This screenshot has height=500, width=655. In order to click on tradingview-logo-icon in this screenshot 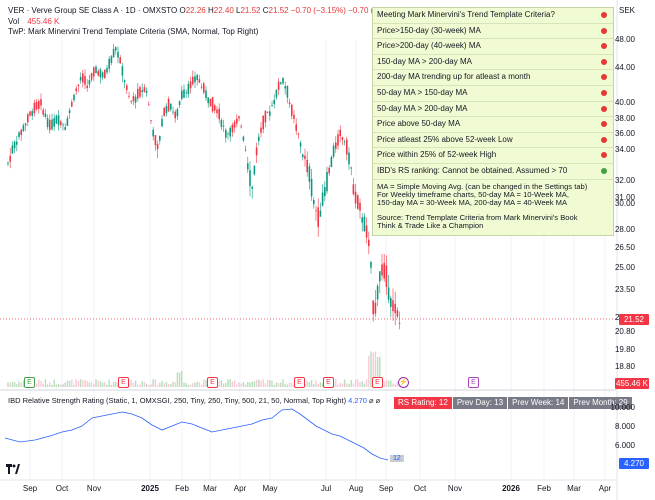, I will do `click(13, 469)`.